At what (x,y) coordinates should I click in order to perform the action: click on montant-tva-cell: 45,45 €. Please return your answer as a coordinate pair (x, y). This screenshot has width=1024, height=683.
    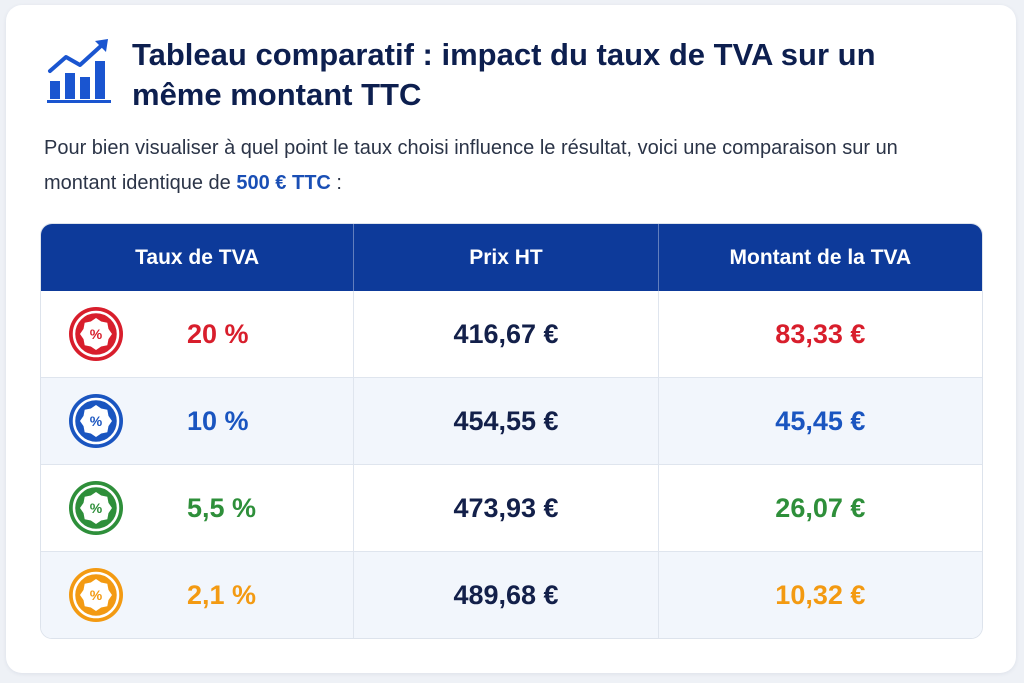
    Looking at the image, I should click on (820, 420).